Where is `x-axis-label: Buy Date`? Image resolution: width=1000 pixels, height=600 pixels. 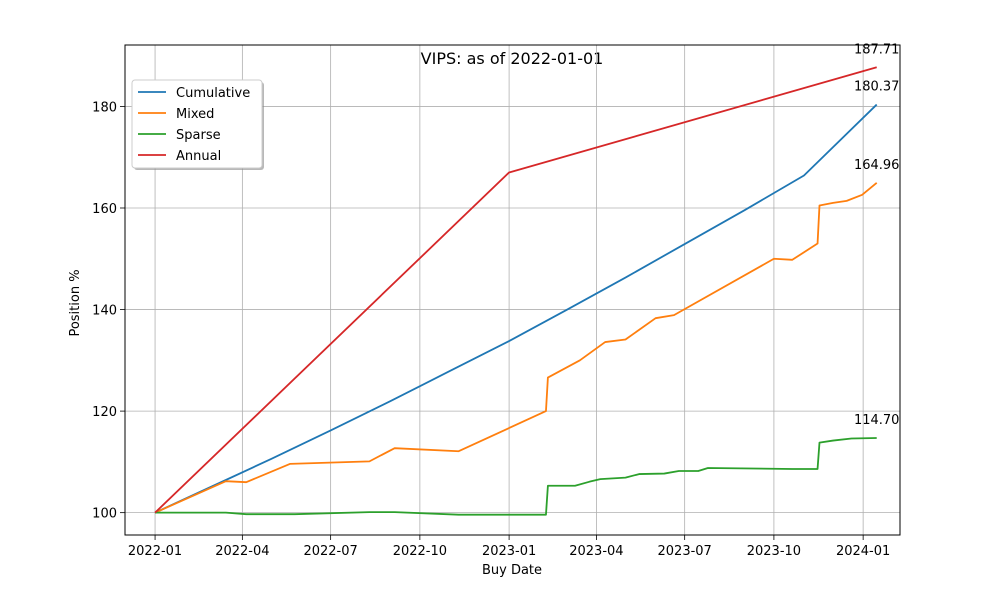 x-axis-label: Buy Date is located at coordinates (512, 570).